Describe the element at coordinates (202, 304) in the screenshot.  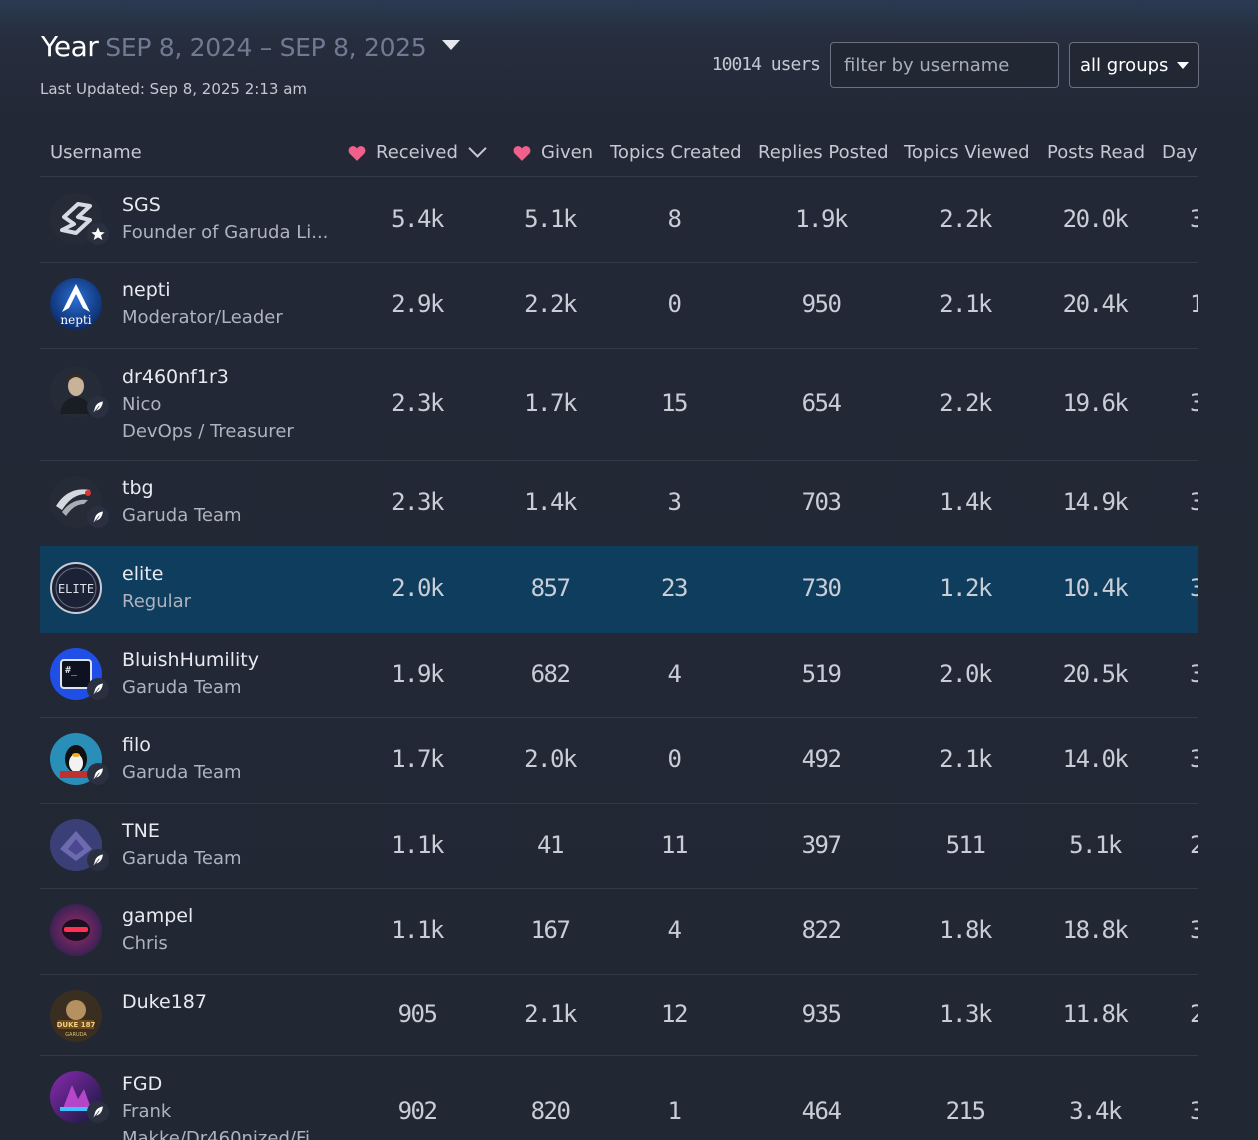
I see `user-info: nepti Moderator/Leader` at that location.